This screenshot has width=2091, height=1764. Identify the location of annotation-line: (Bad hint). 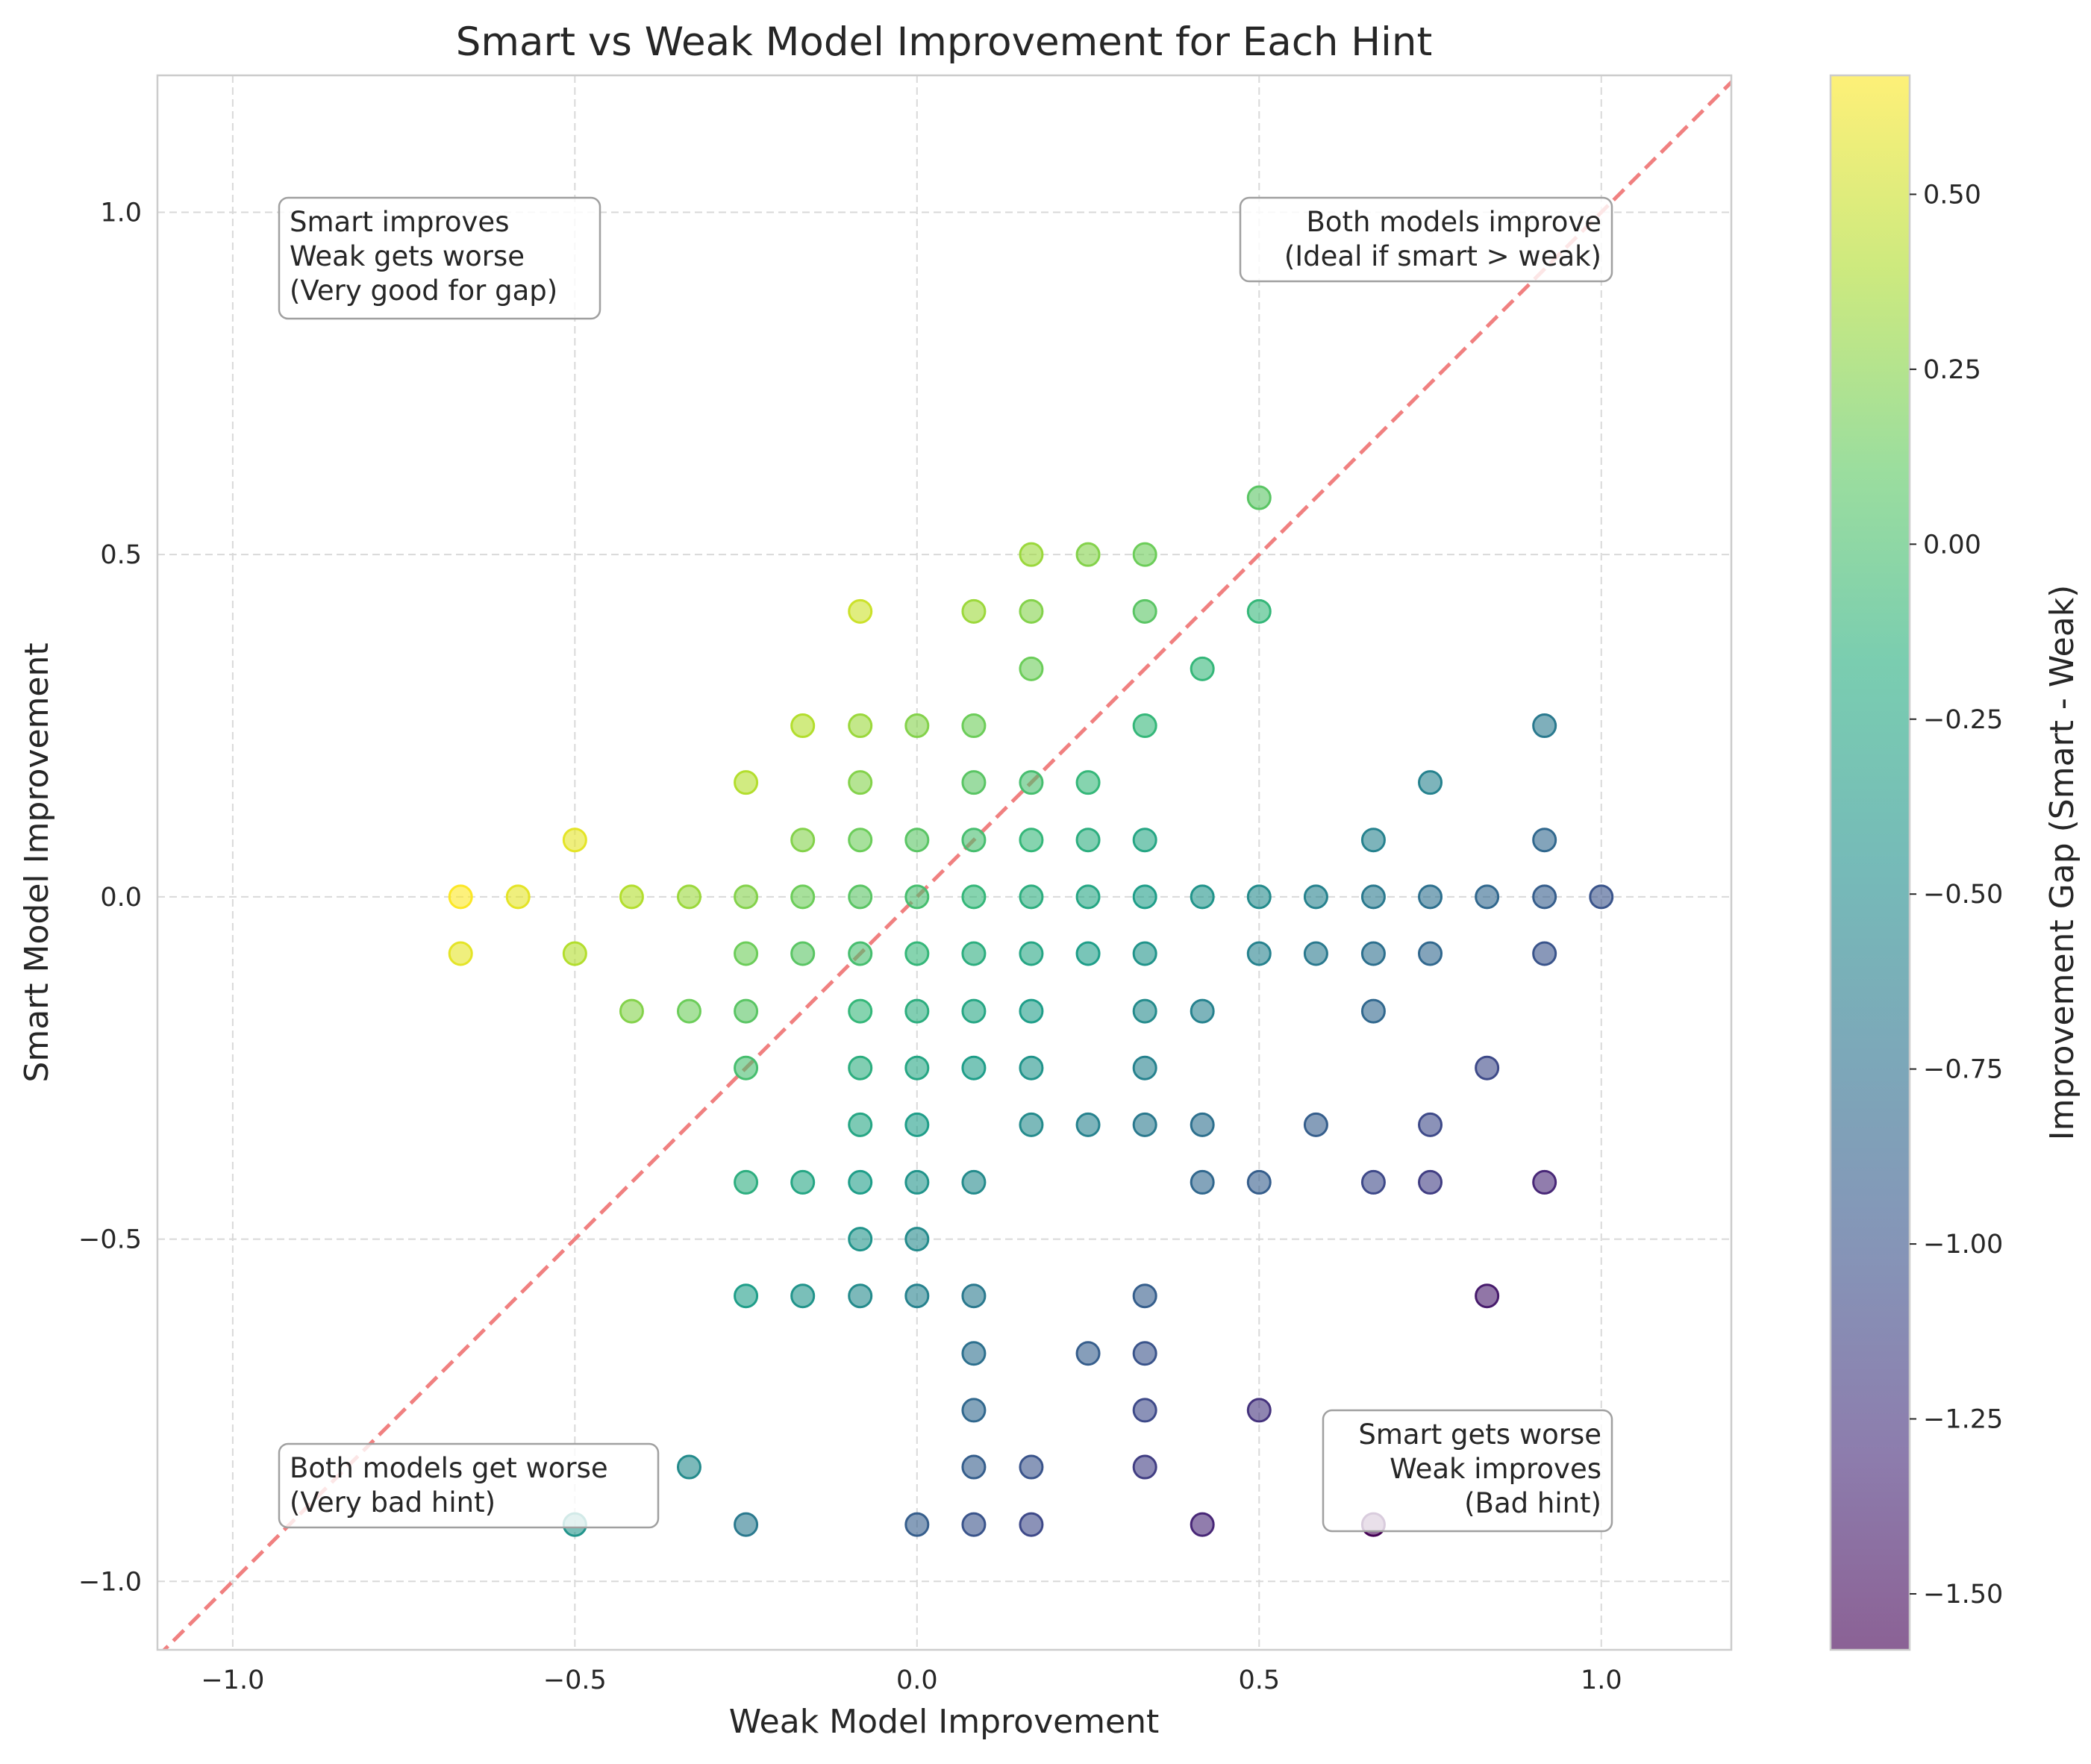
(1532, 1503).